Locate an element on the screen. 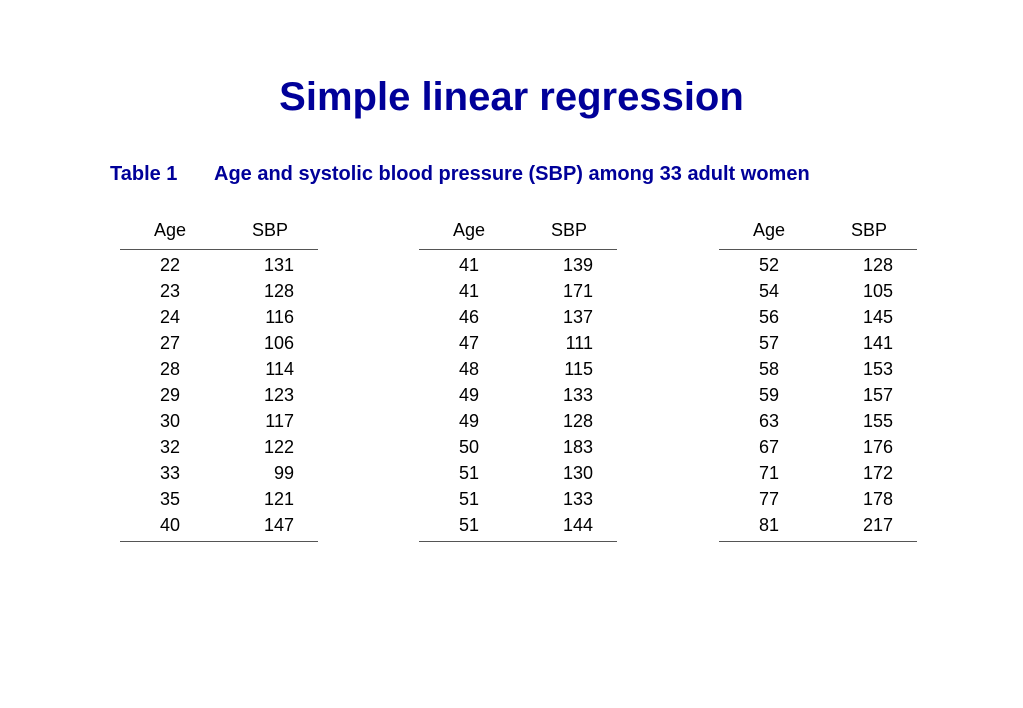  table-row: 35 121 is located at coordinates (219, 499).